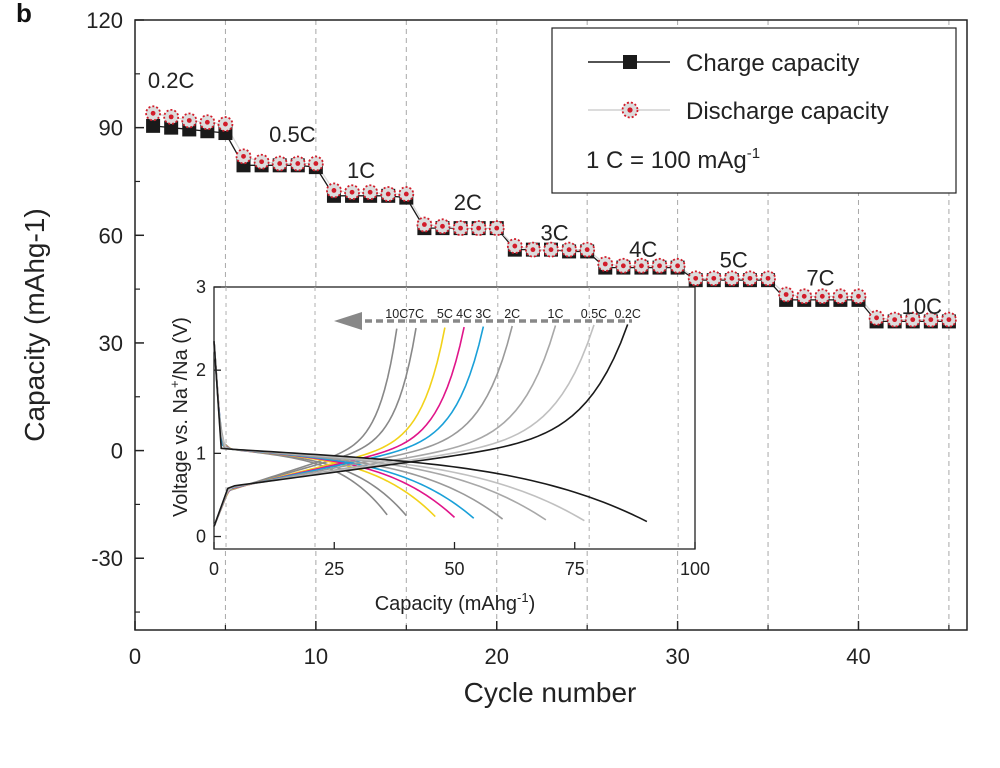 Image resolution: width=1000 pixels, height=768 pixels. I want to click on inset-rate-label: 1C, so click(556, 314).